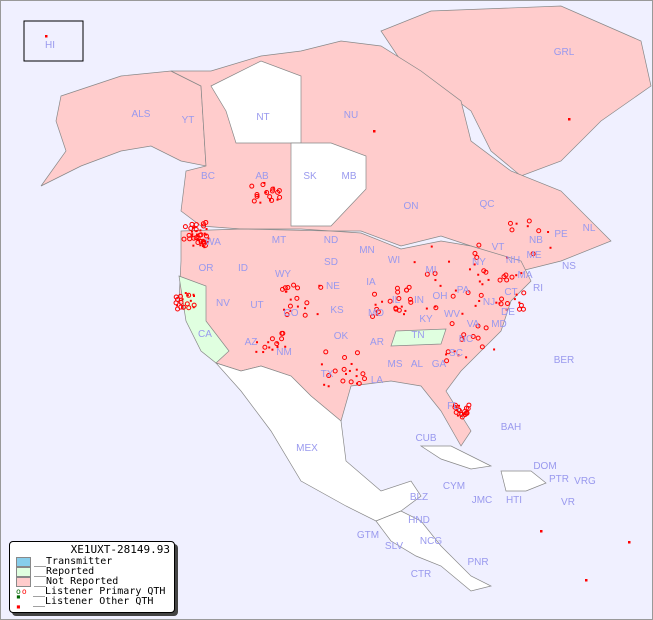  I want to click on region-label-il: IL, so click(396, 300).